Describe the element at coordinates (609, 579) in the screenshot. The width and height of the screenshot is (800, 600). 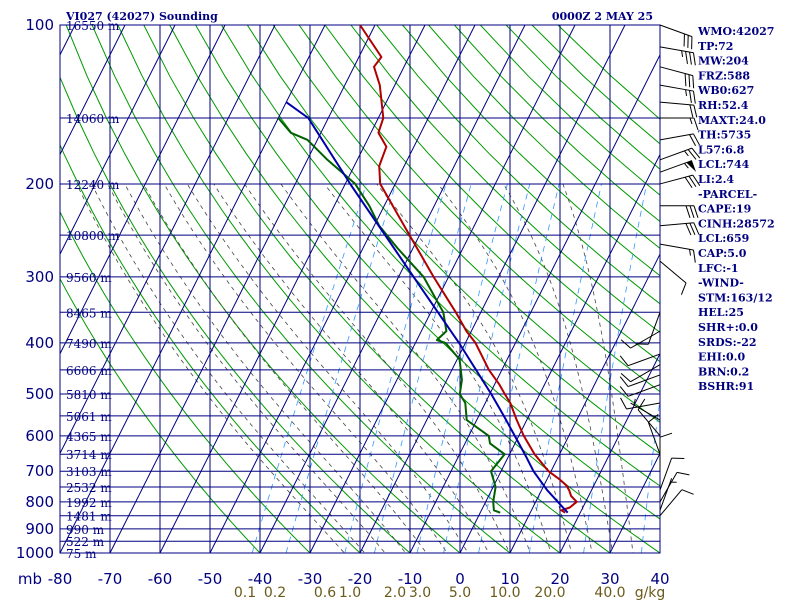
I see `temperature-tick-label: 30` at that location.